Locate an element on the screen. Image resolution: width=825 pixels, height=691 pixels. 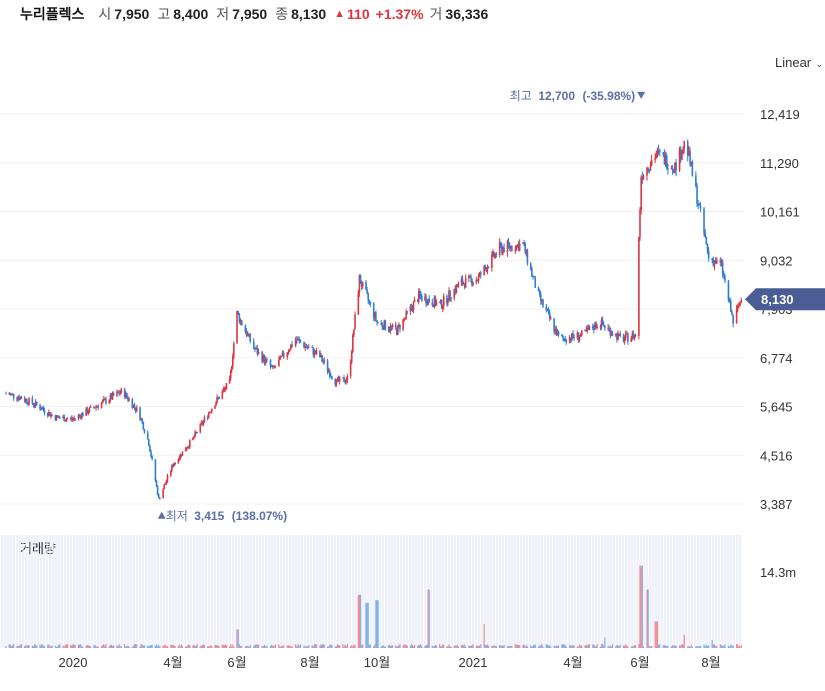
low-label: 저 is located at coordinates (223, 14).